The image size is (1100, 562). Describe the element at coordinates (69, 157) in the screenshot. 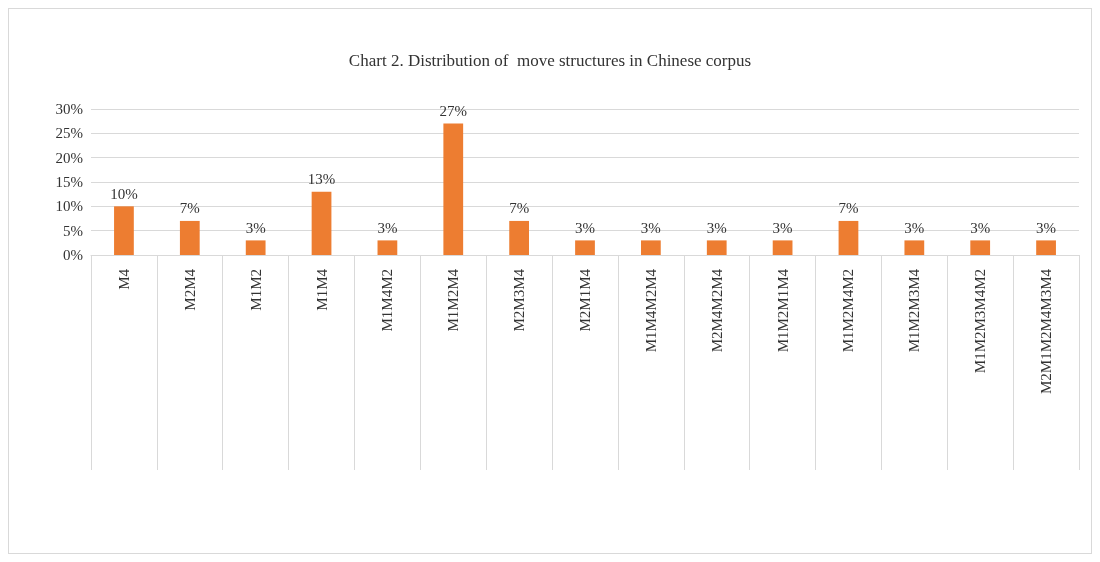

I see `y-tick-label: 20%` at that location.